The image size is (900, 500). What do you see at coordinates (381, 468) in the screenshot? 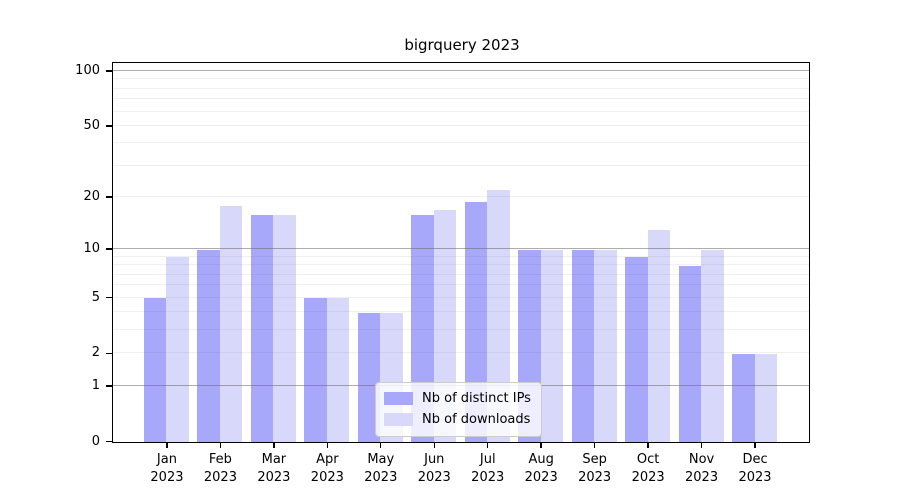
I see `x-tick-label: May 2023` at bounding box center [381, 468].